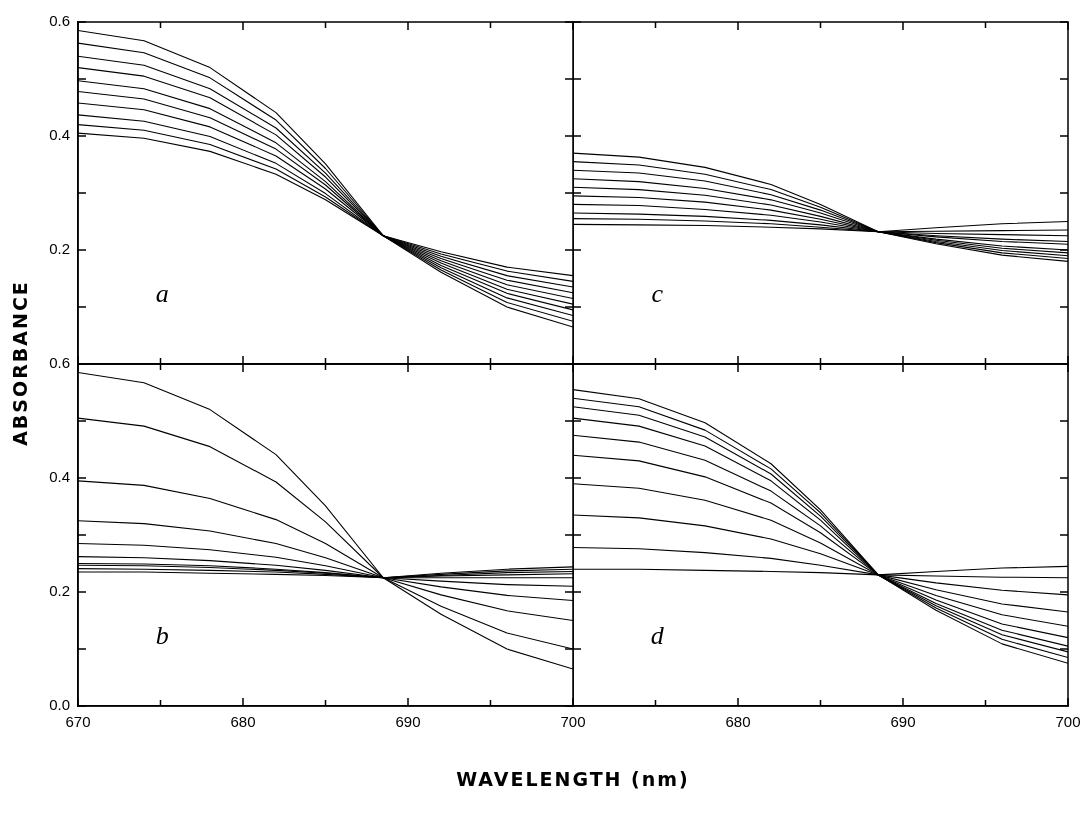 The height and width of the screenshot is (820, 1091). What do you see at coordinates (78, 722) in the screenshot?
I see `x-tick-label: 670` at bounding box center [78, 722].